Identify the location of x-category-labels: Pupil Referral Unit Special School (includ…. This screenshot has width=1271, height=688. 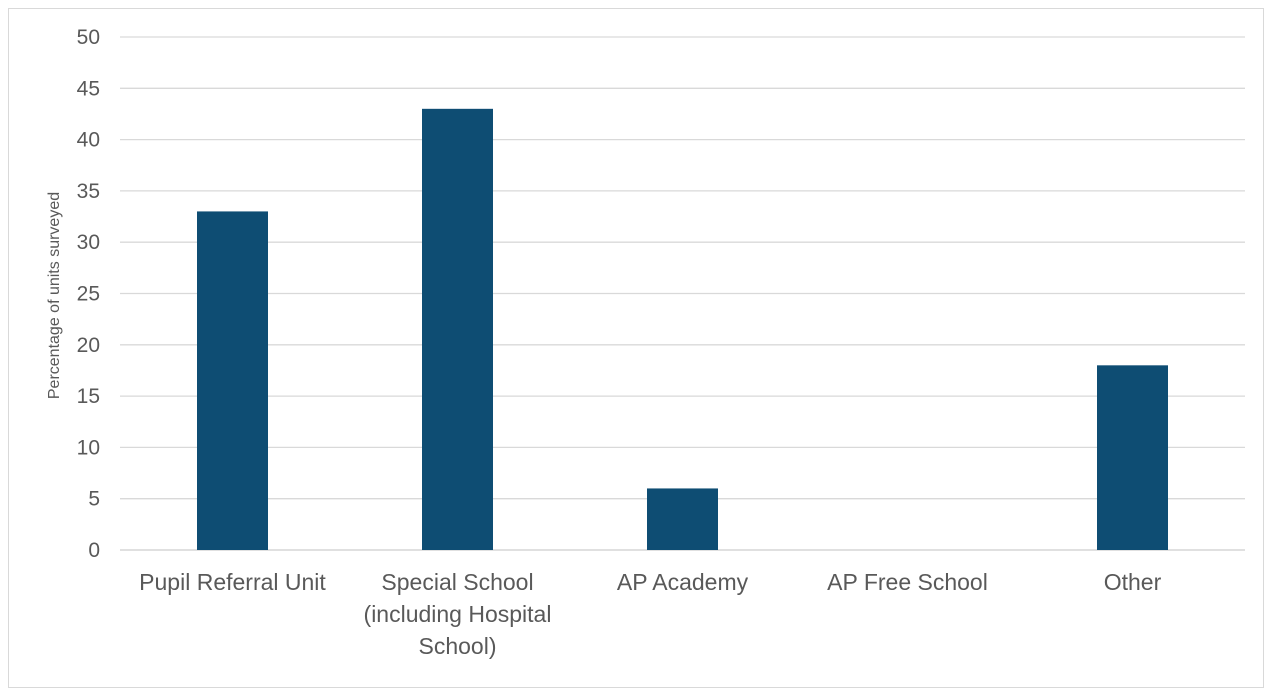
(650, 614).